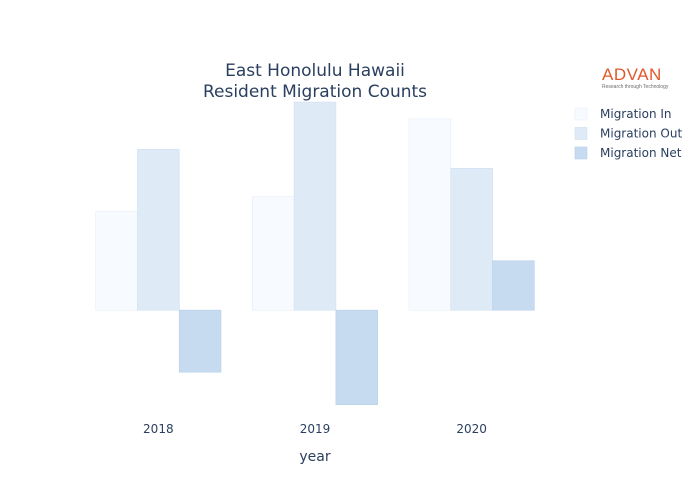 The height and width of the screenshot is (500, 700). What do you see at coordinates (430, 214) in the screenshot?
I see `bar-migration-in-2020` at bounding box center [430, 214].